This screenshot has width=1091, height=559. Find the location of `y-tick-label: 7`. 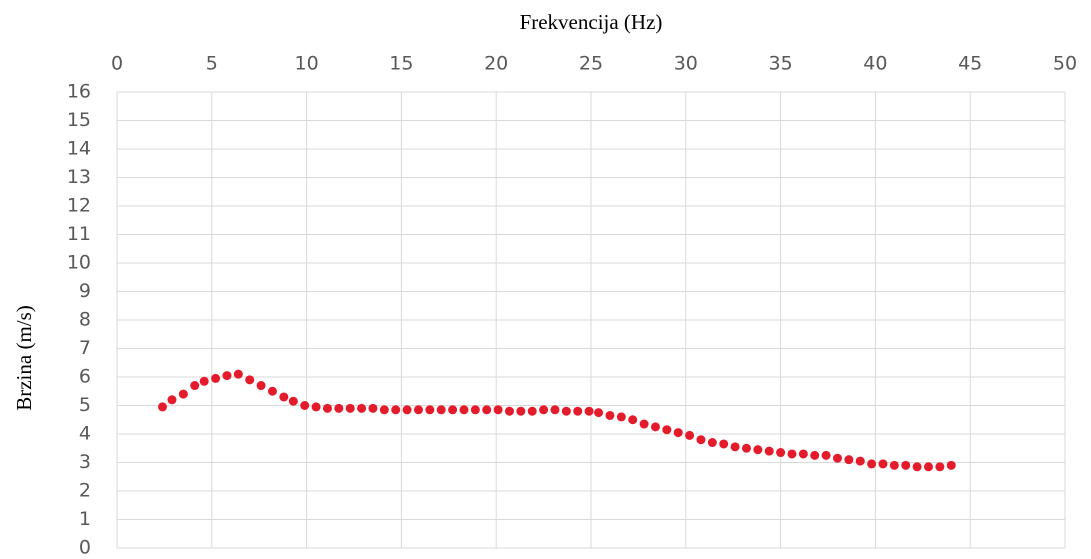

y-tick-label: 7 is located at coordinates (85, 348).